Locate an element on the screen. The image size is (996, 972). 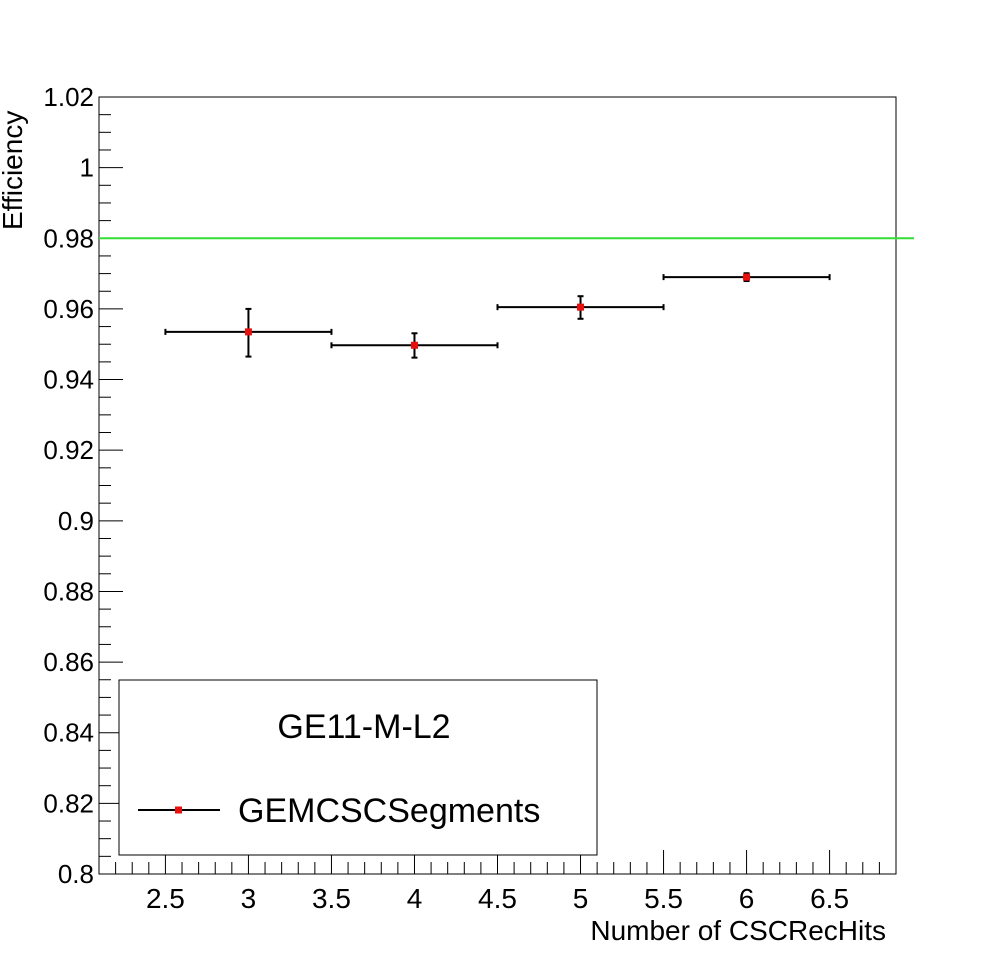
x-tick-label: 4 is located at coordinates (415, 898).